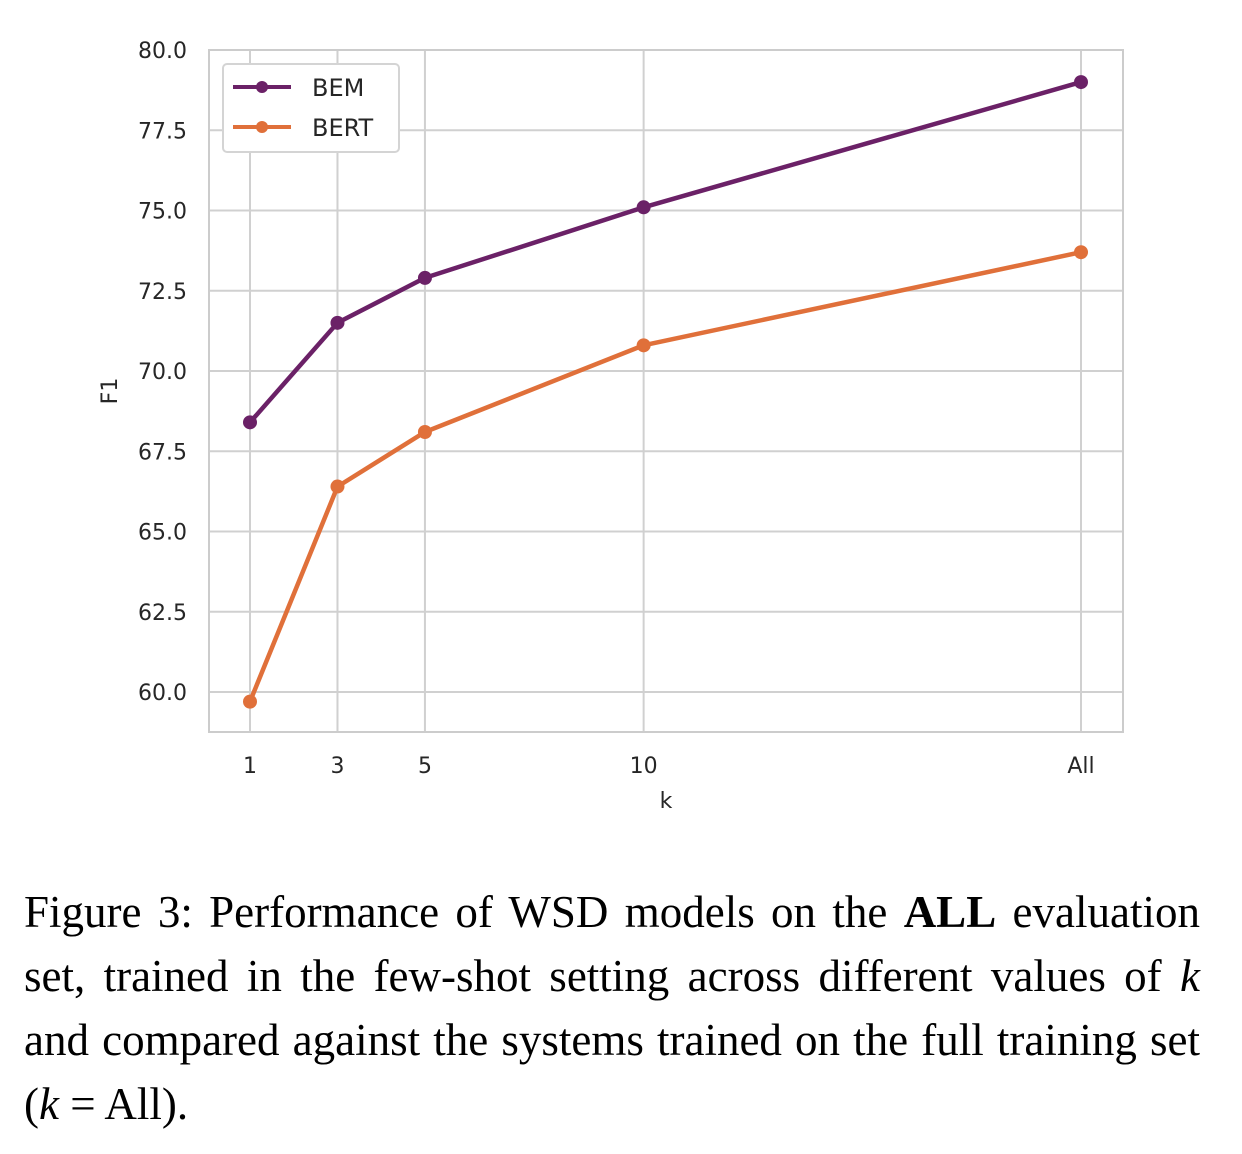  Describe the element at coordinates (162, 131) in the screenshot. I see `y-tick-label: 77.5` at that location.